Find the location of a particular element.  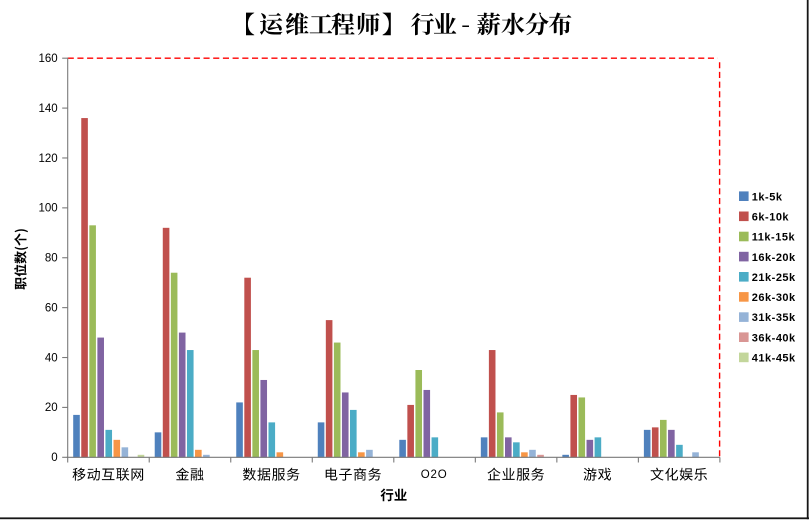

svg-text: 16k-20k is located at coordinates (774, 258).